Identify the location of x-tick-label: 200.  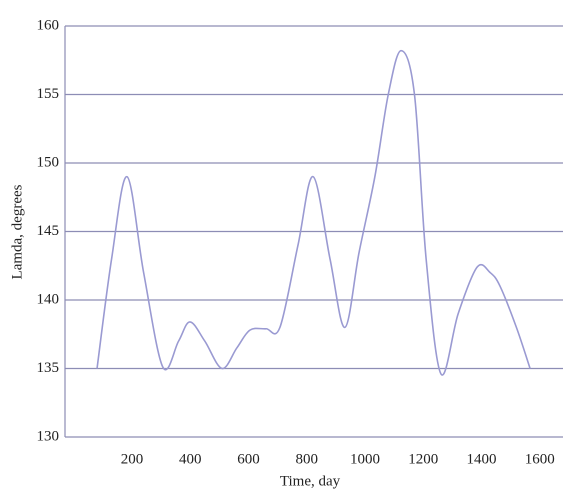
(132, 459).